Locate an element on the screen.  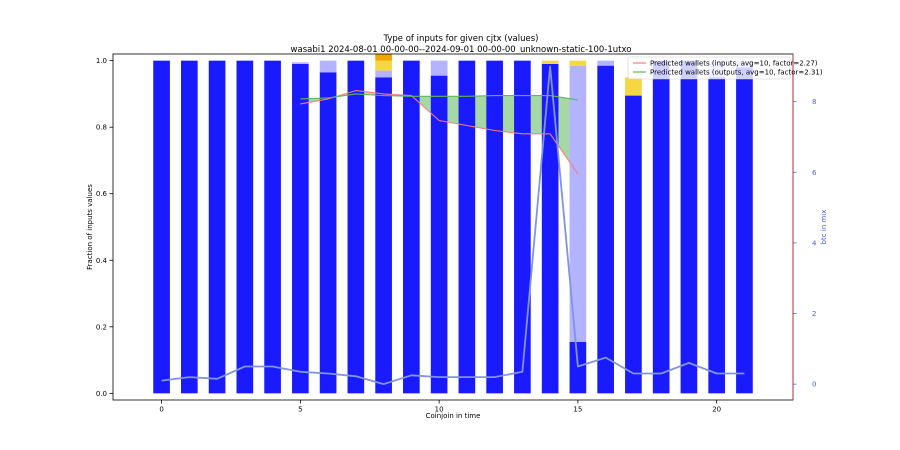
y-axis-label: Fraction of inputs values is located at coordinates (90, 227).